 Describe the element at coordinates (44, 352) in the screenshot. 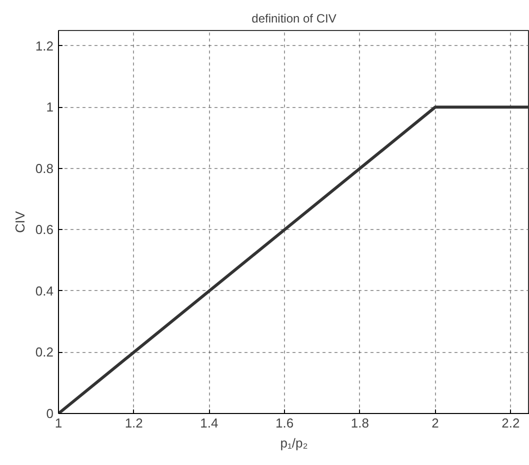

I see `y-tick-label: 0.2` at that location.